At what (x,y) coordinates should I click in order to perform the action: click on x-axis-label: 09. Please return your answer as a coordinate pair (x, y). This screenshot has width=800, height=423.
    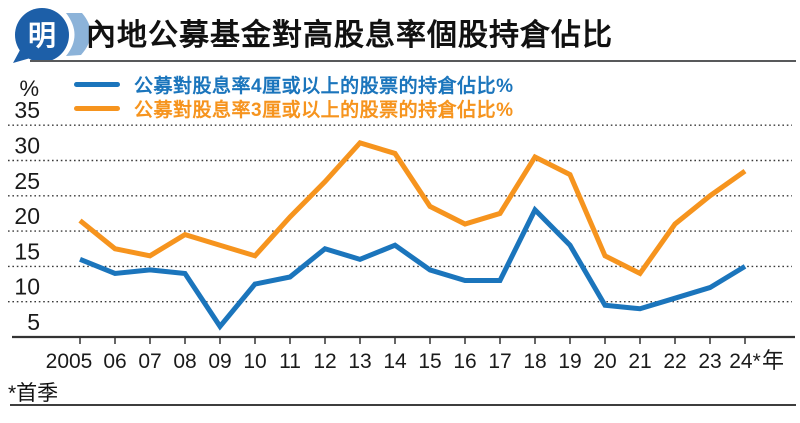
    Looking at the image, I should click on (219, 361).